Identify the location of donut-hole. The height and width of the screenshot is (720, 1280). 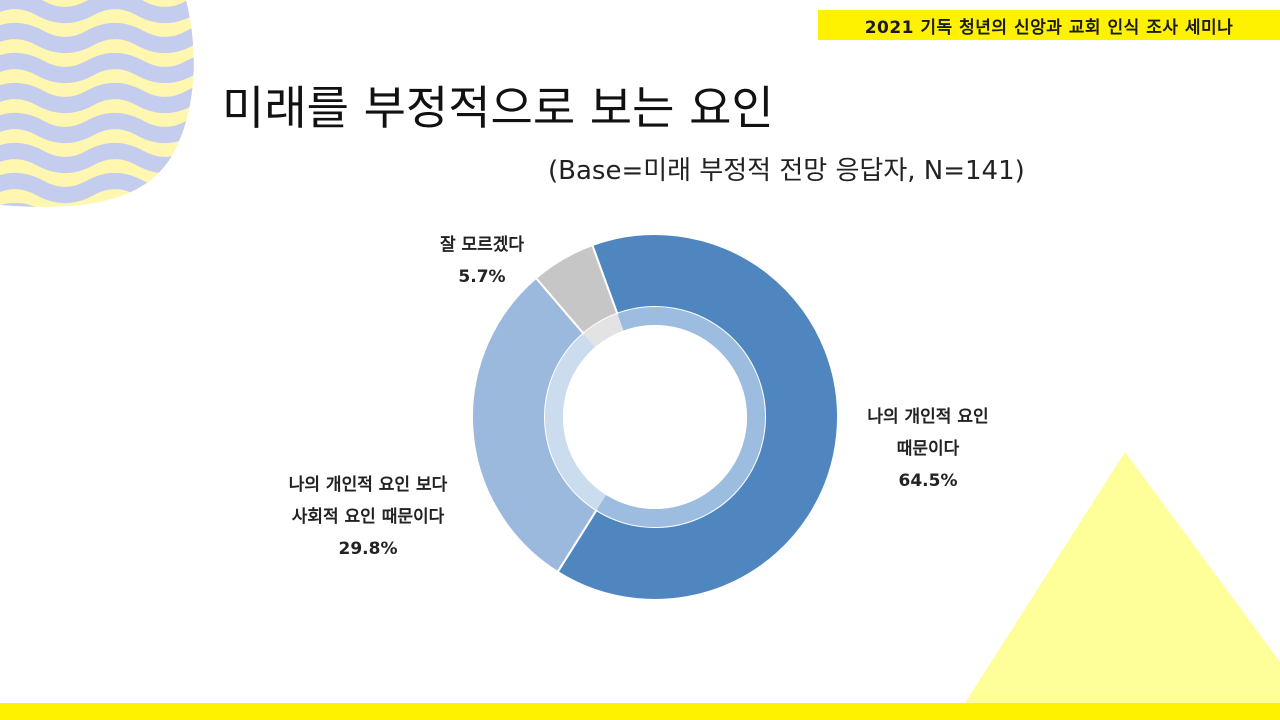
(655, 417).